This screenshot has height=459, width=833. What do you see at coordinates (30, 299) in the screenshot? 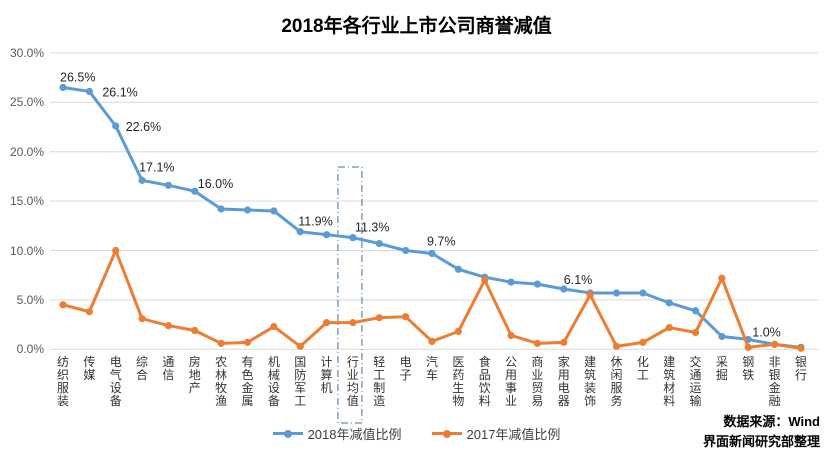
I see `y-axis-tick-label: 5.0%` at bounding box center [30, 299].